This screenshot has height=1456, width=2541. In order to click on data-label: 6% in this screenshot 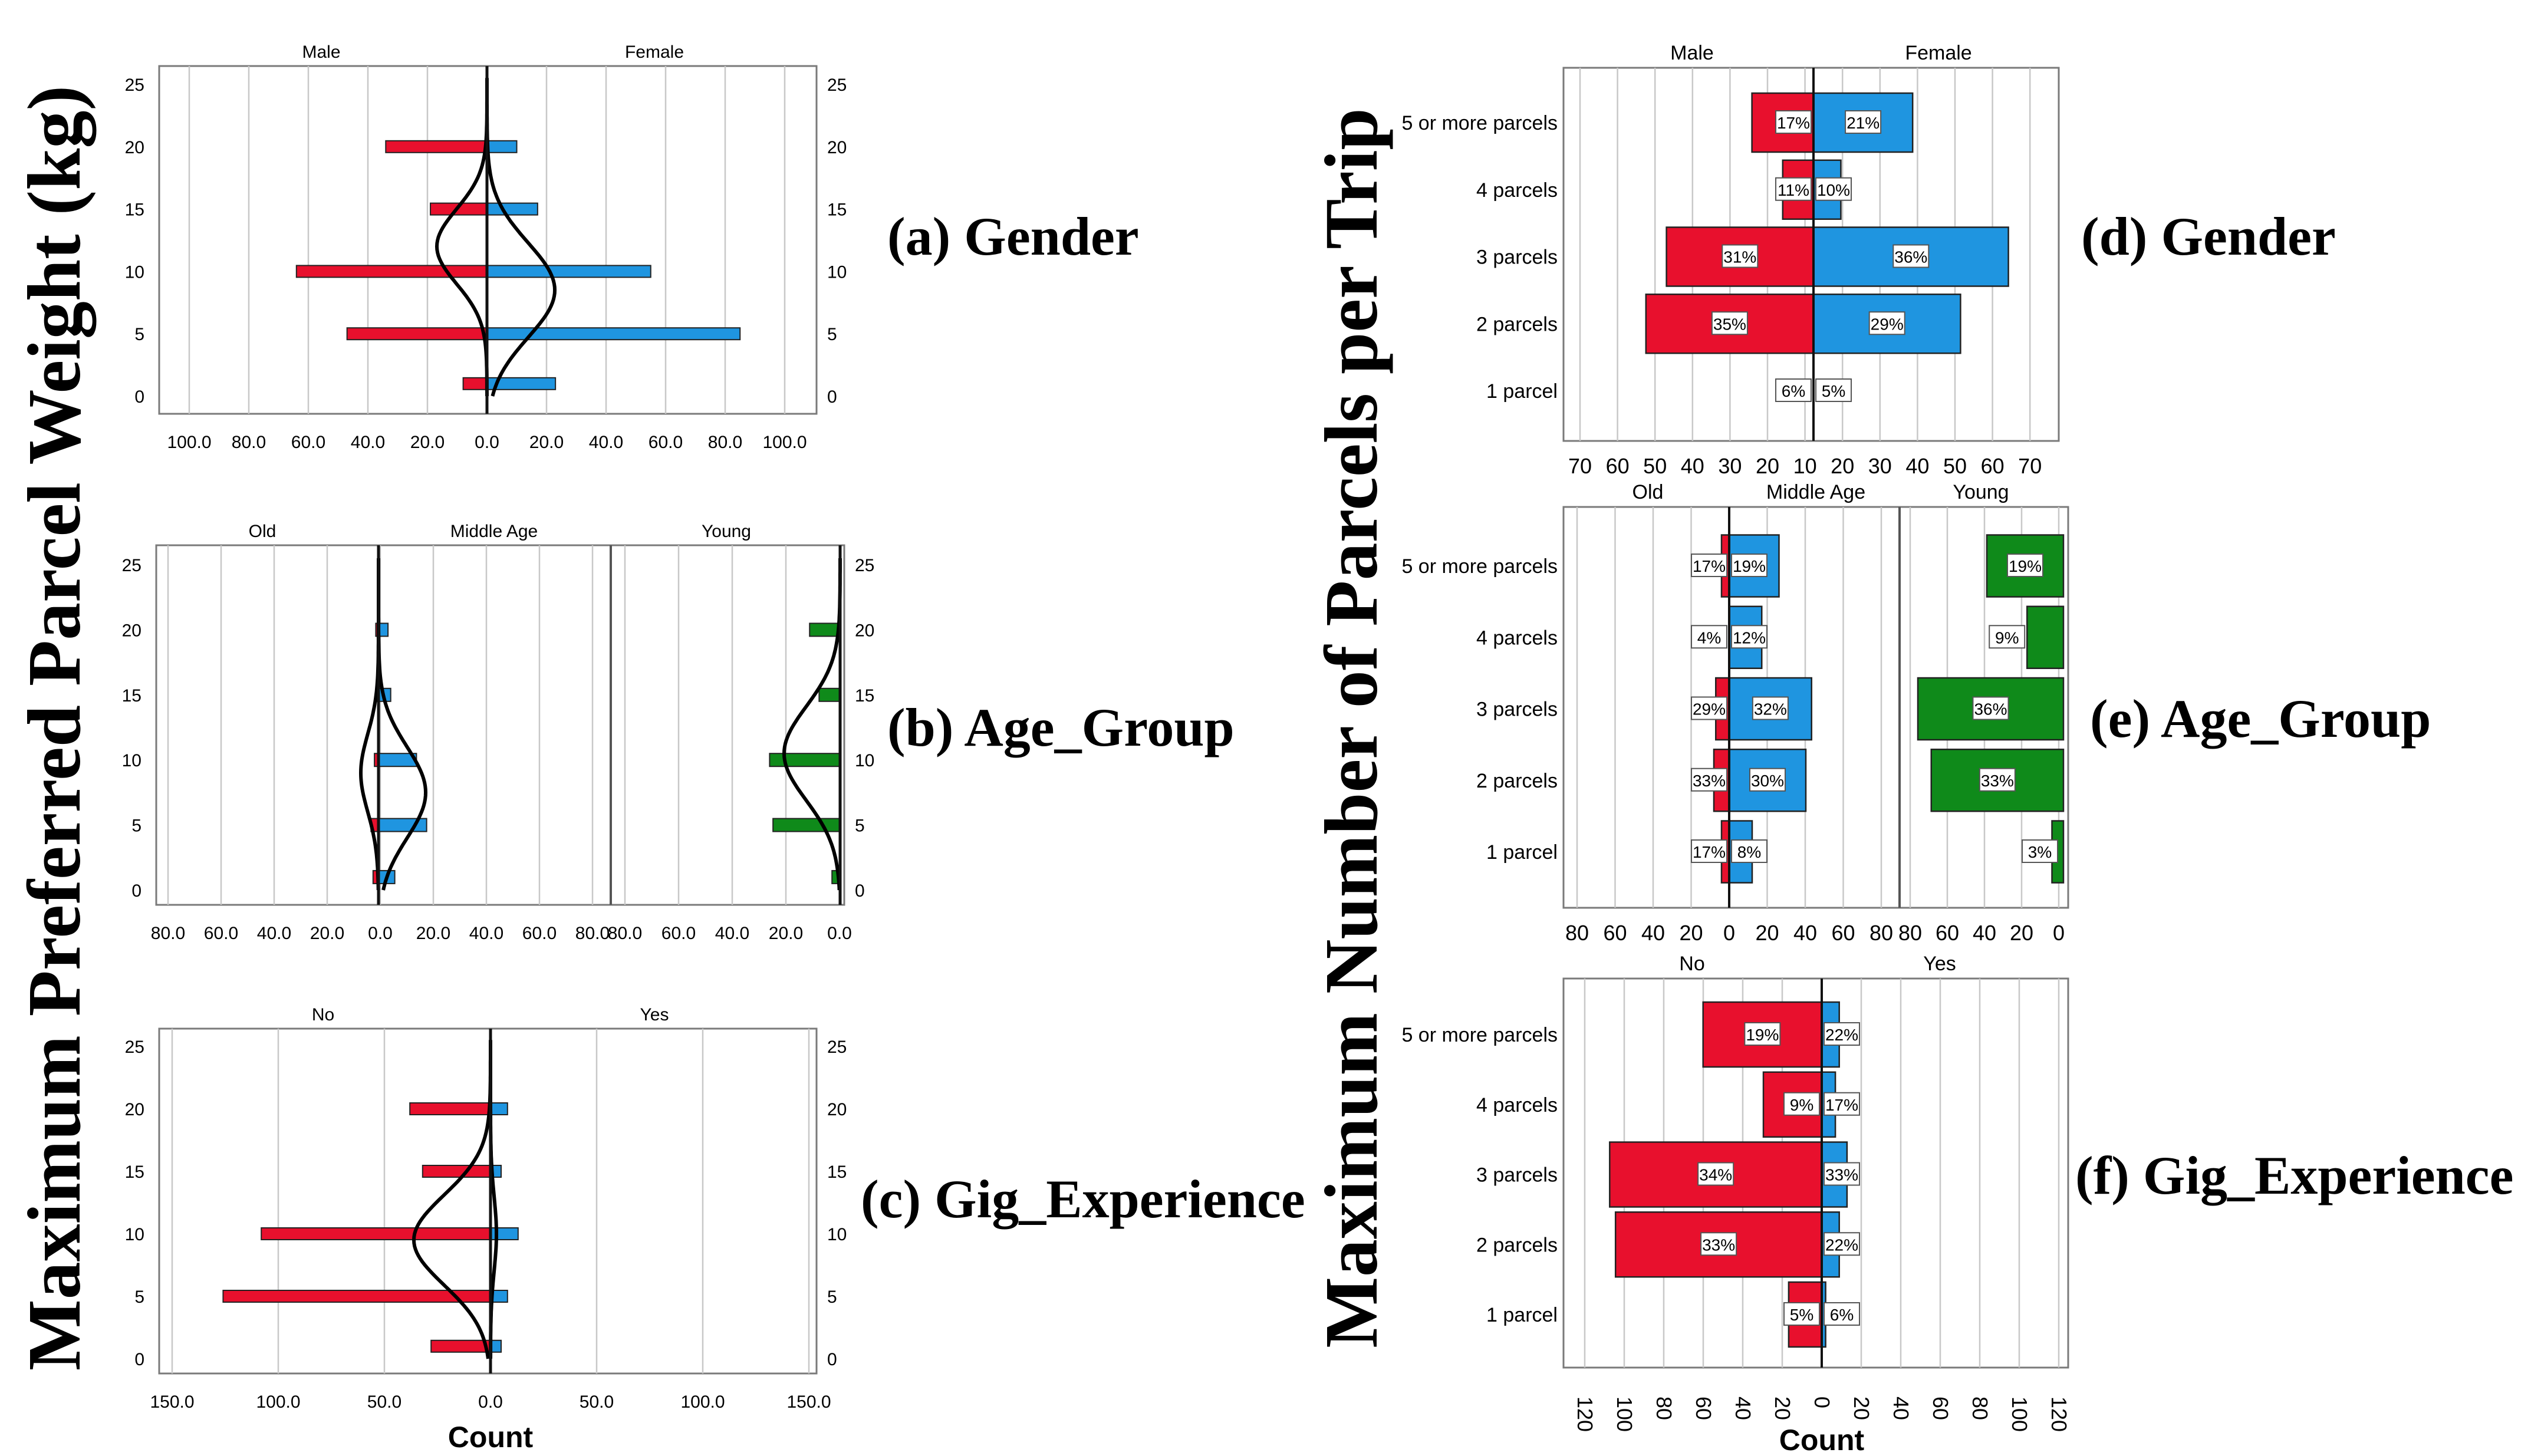, I will do `click(1842, 1315)`.